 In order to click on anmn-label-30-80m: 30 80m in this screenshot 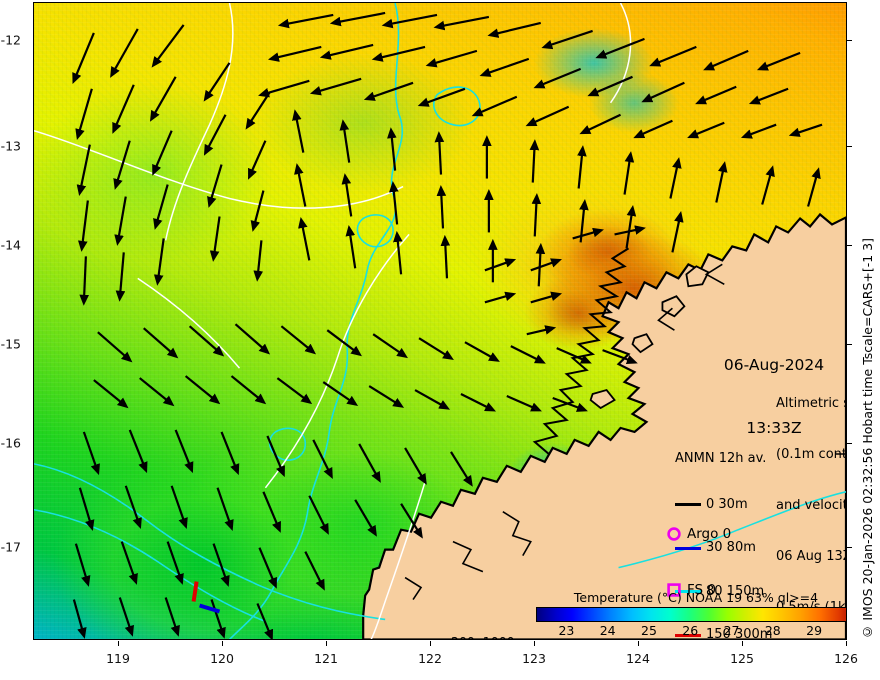, I will do `click(731, 547)`.